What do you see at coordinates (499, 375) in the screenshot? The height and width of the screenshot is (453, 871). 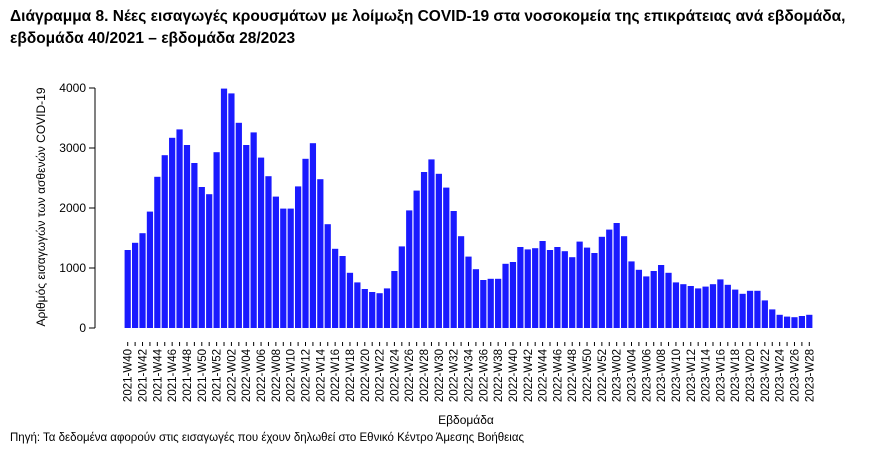 I see `x-tick-label: 2022-W38` at bounding box center [499, 375].